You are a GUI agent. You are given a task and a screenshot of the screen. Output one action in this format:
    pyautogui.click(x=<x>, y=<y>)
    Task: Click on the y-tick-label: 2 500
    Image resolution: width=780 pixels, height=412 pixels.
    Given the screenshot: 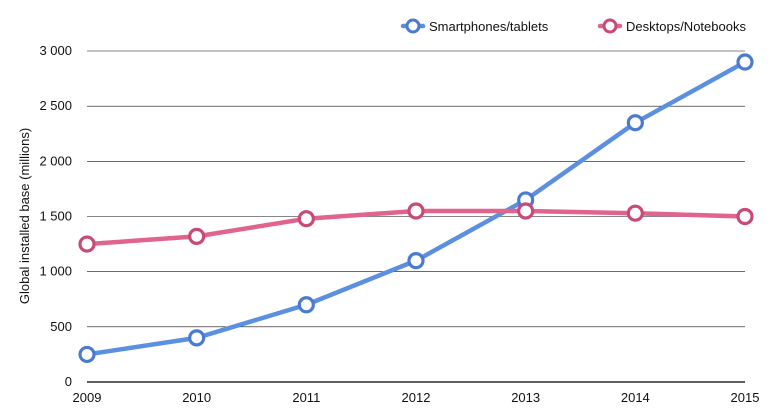 What is the action you would take?
    pyautogui.click(x=55, y=105)
    